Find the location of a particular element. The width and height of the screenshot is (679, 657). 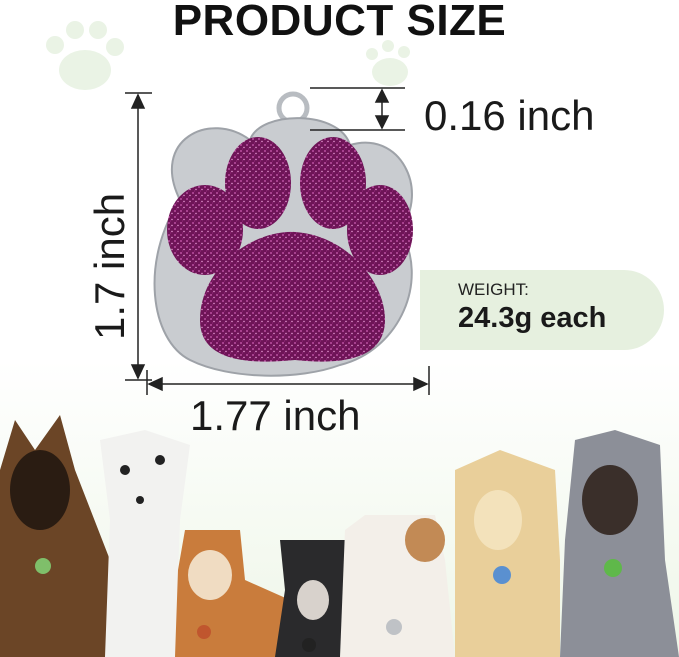

height-label: 1.7 inch is located at coordinates (109, 266).